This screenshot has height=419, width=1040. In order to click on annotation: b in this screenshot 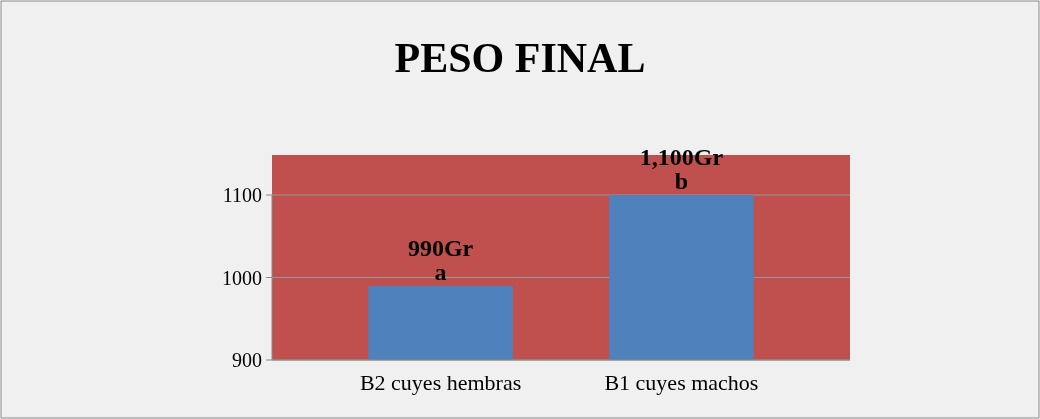, I will do `click(681, 181)`.